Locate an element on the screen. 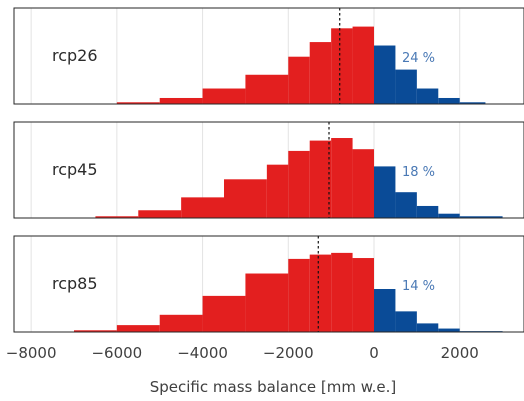 This screenshot has width=524, height=401. panel-label: rcp85 is located at coordinates (75, 283).